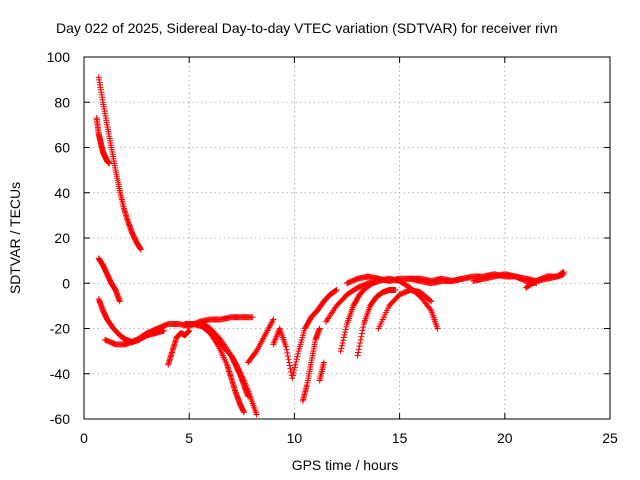  I want to click on y-tick-label: -60, so click(60, 419).